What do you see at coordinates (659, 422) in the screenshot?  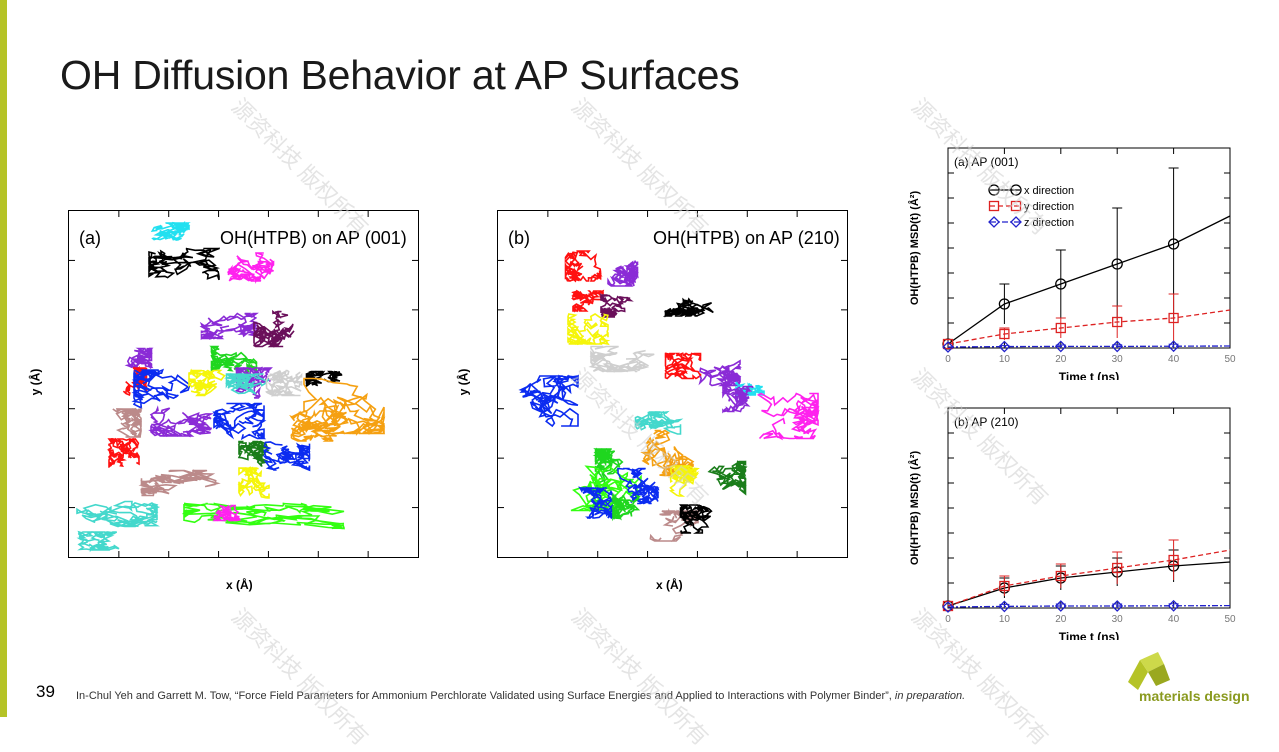 I see `trajectory-b-turquoise` at bounding box center [659, 422].